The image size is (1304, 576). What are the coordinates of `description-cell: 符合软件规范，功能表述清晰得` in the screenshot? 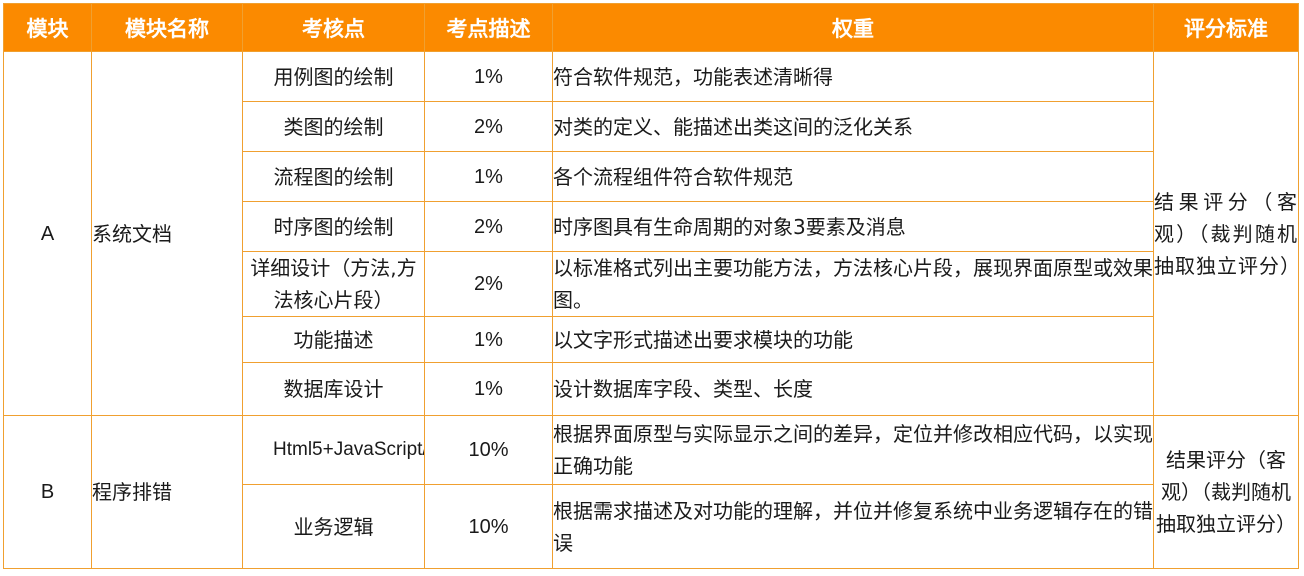 It's located at (853, 76).